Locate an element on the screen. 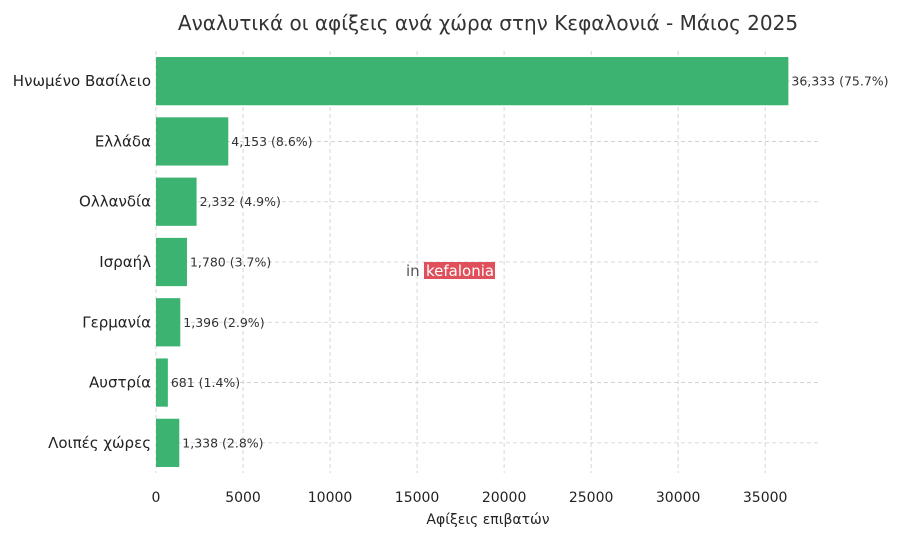  watermark: in kefalonia is located at coordinates (450, 271).